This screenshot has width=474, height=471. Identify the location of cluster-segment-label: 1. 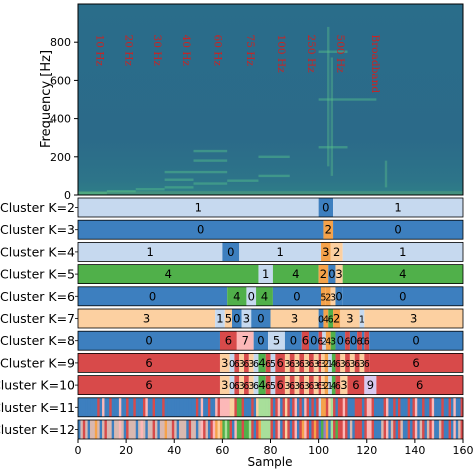
(279, 252).